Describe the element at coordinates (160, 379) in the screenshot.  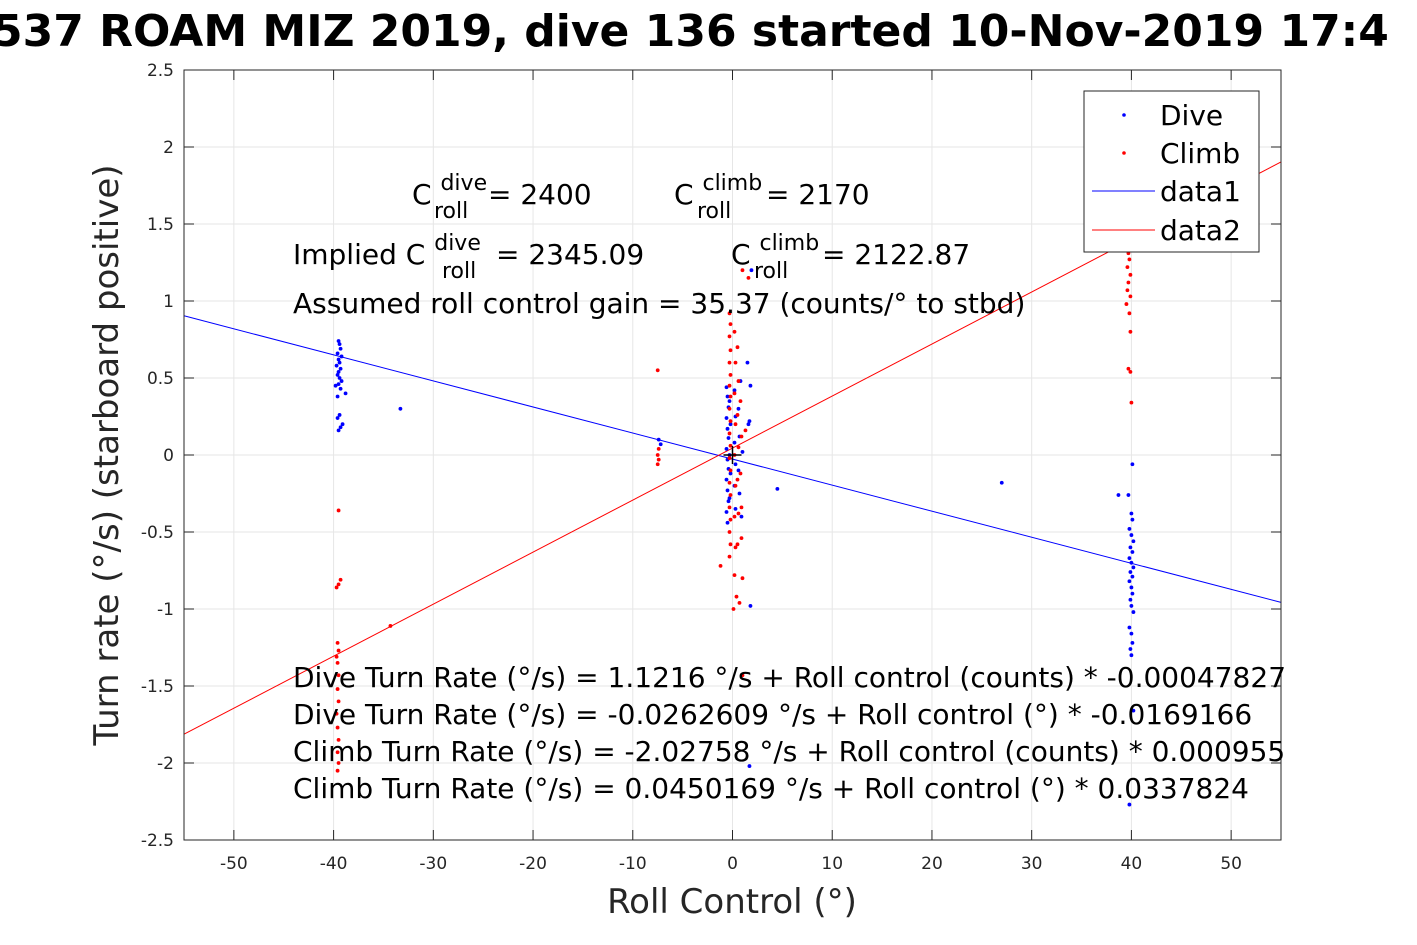
I see `y-tick-label: 0.5` at that location.